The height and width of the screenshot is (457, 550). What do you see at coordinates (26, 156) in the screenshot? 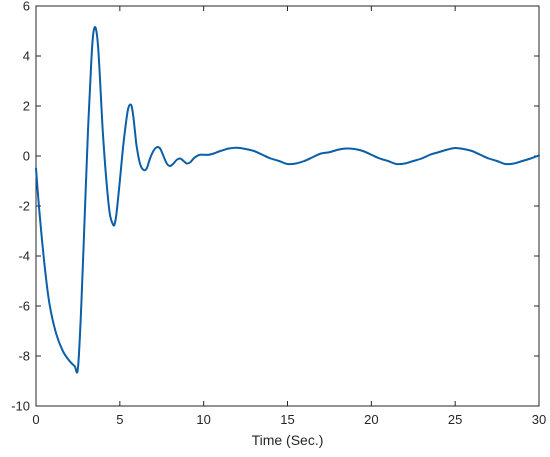
I see `y-tick-label: 0` at bounding box center [26, 156].